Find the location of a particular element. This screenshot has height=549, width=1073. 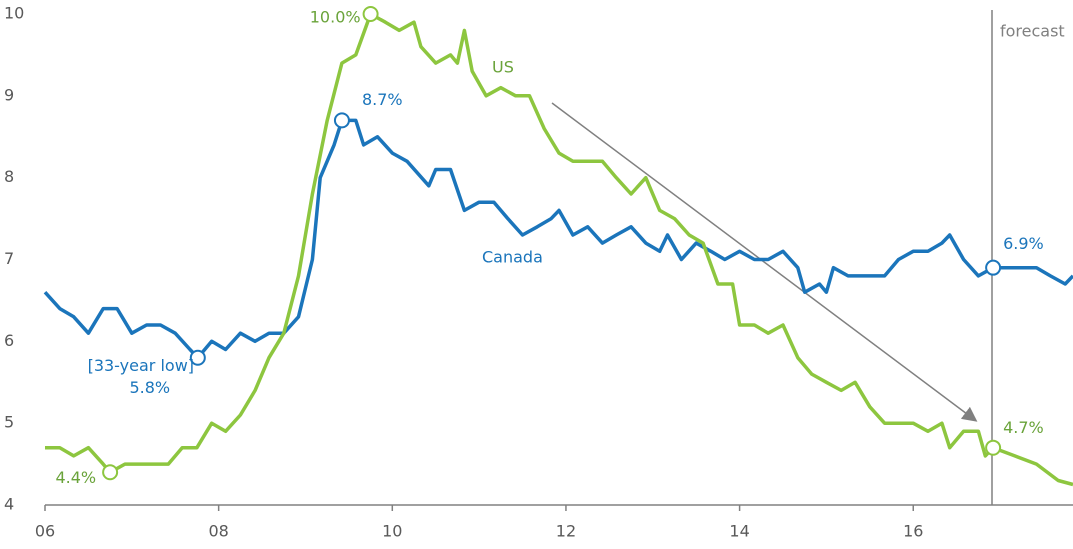

y-tick-label: 9 is located at coordinates (9, 94).